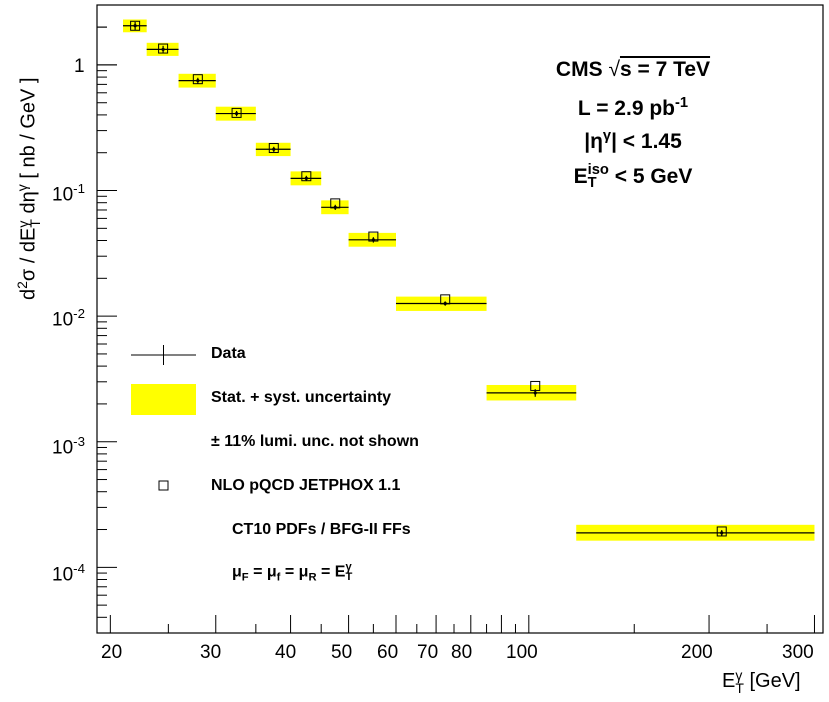  Describe the element at coordinates (211, 652) in the screenshot. I see `x-tick-label-30: 30` at that location.